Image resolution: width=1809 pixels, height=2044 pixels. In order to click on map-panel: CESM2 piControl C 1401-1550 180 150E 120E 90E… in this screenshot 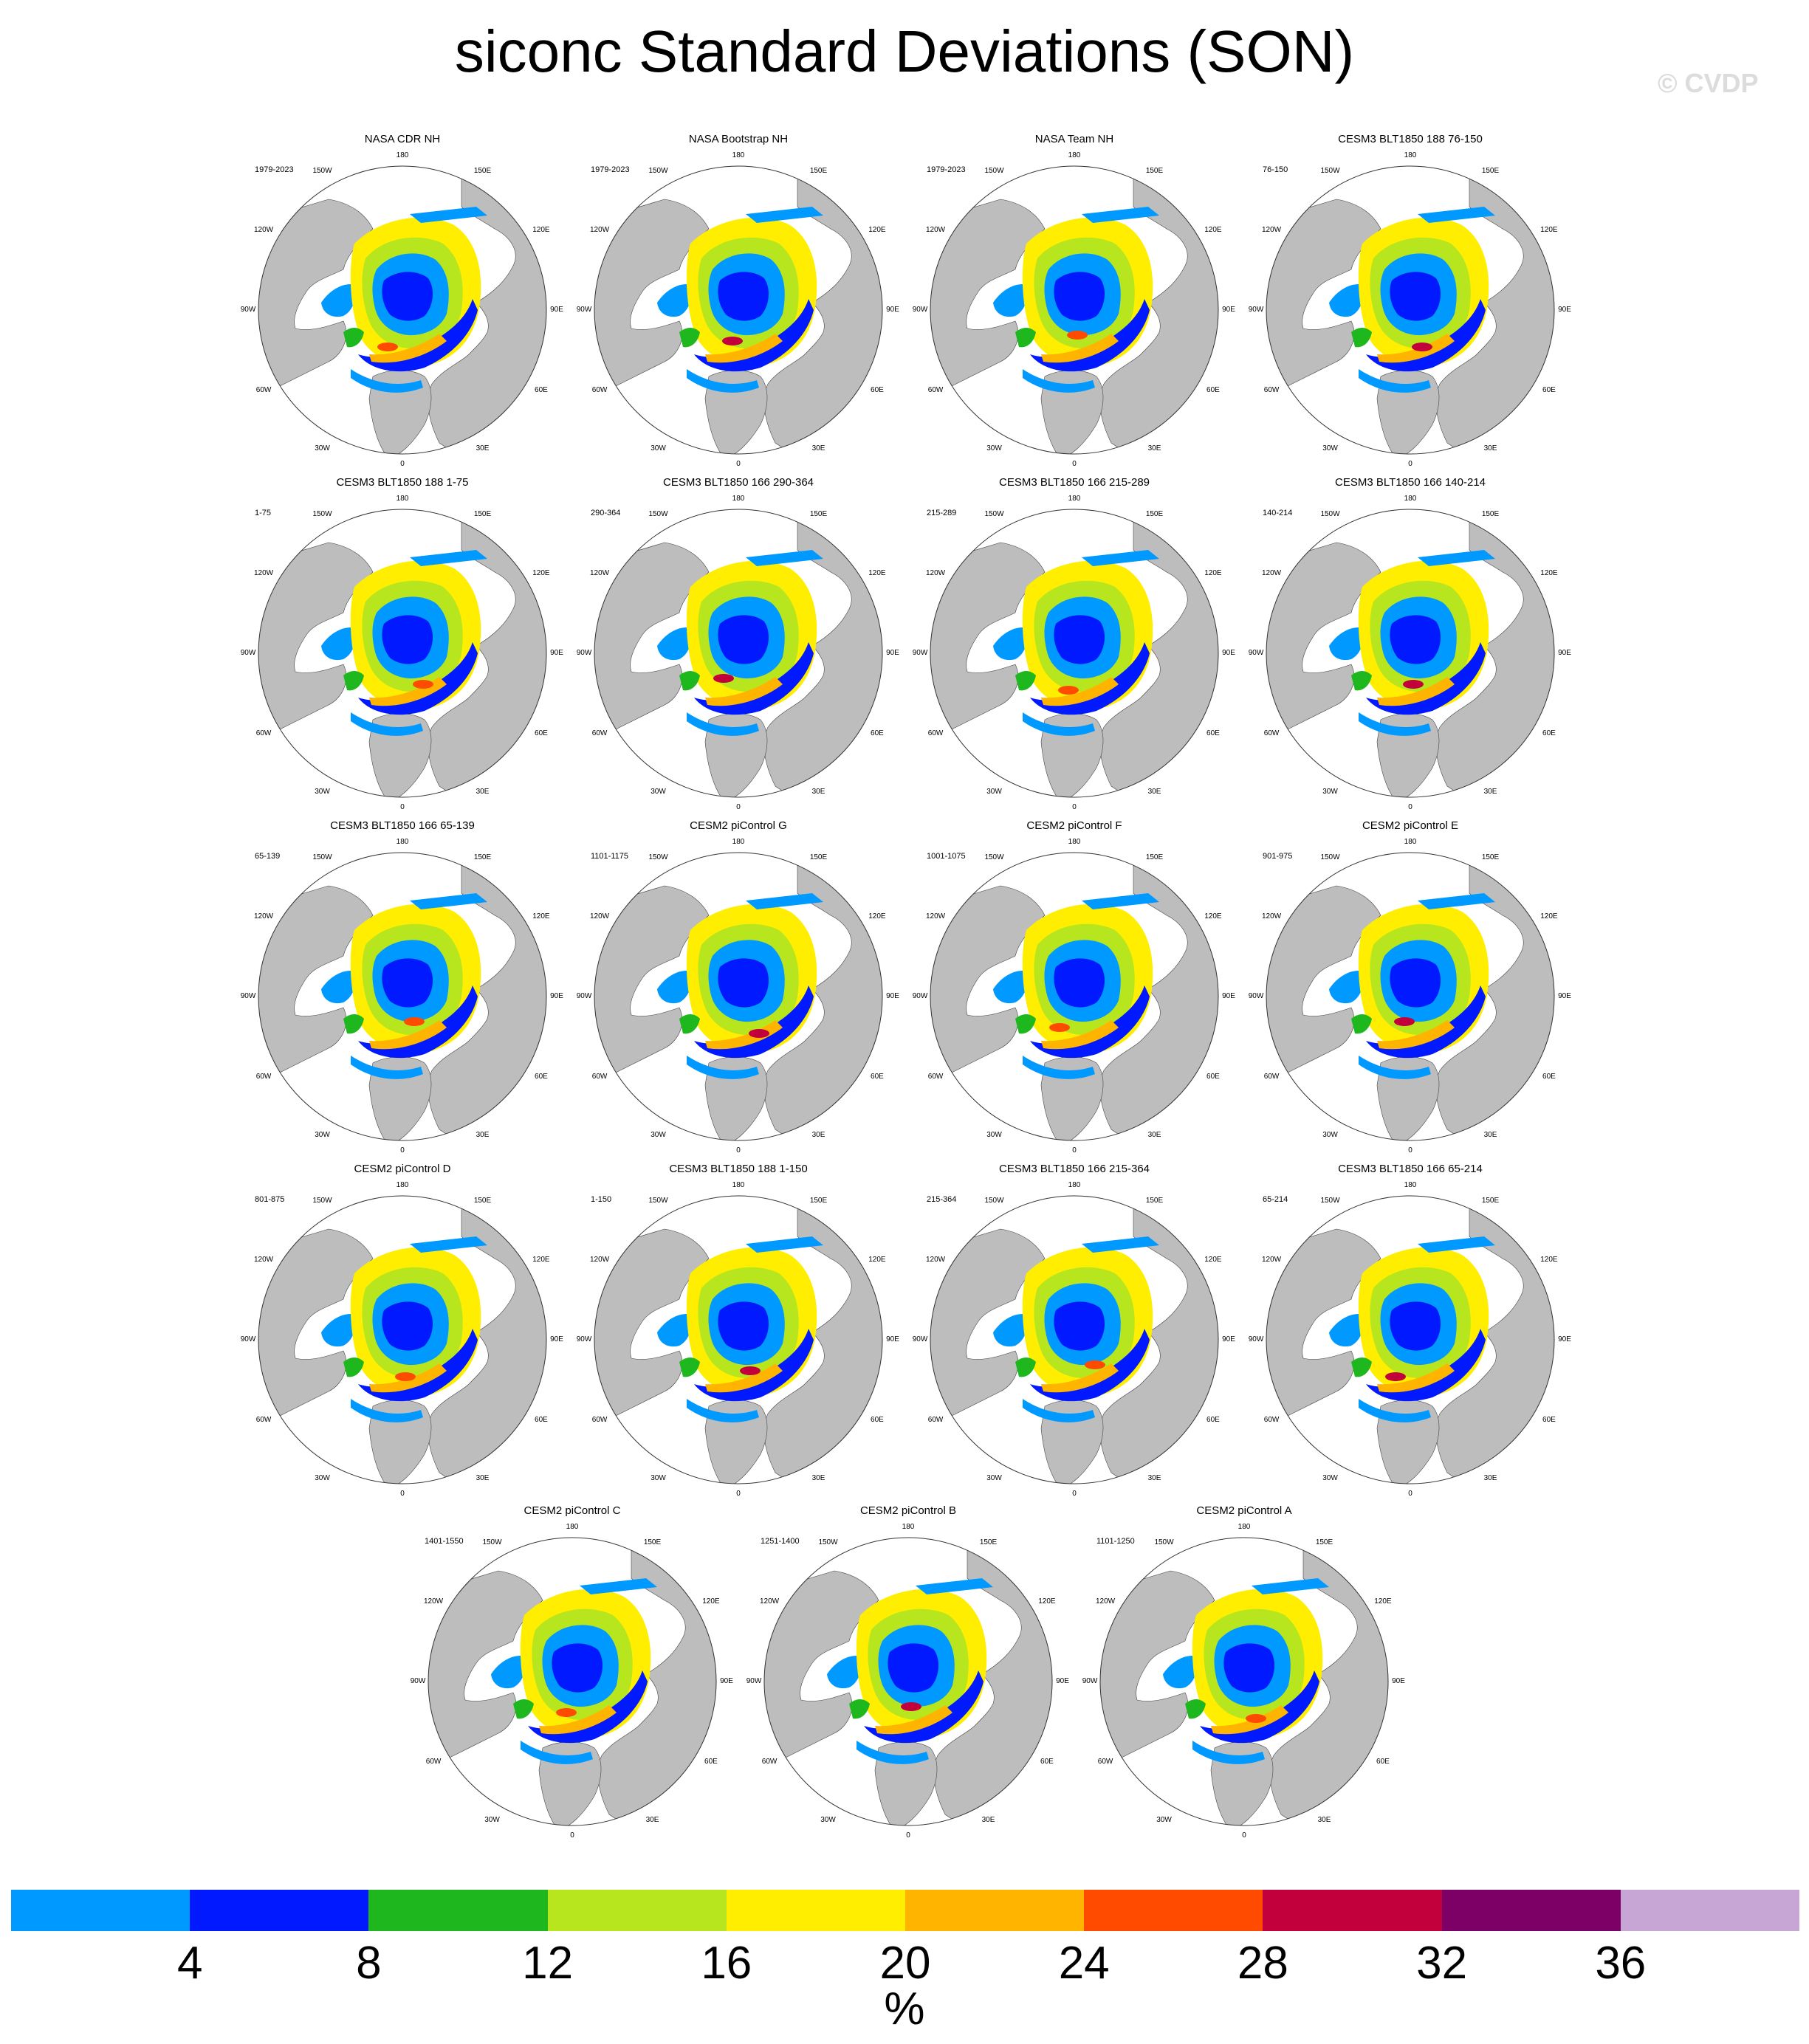, I will do `click(572, 1677)`.